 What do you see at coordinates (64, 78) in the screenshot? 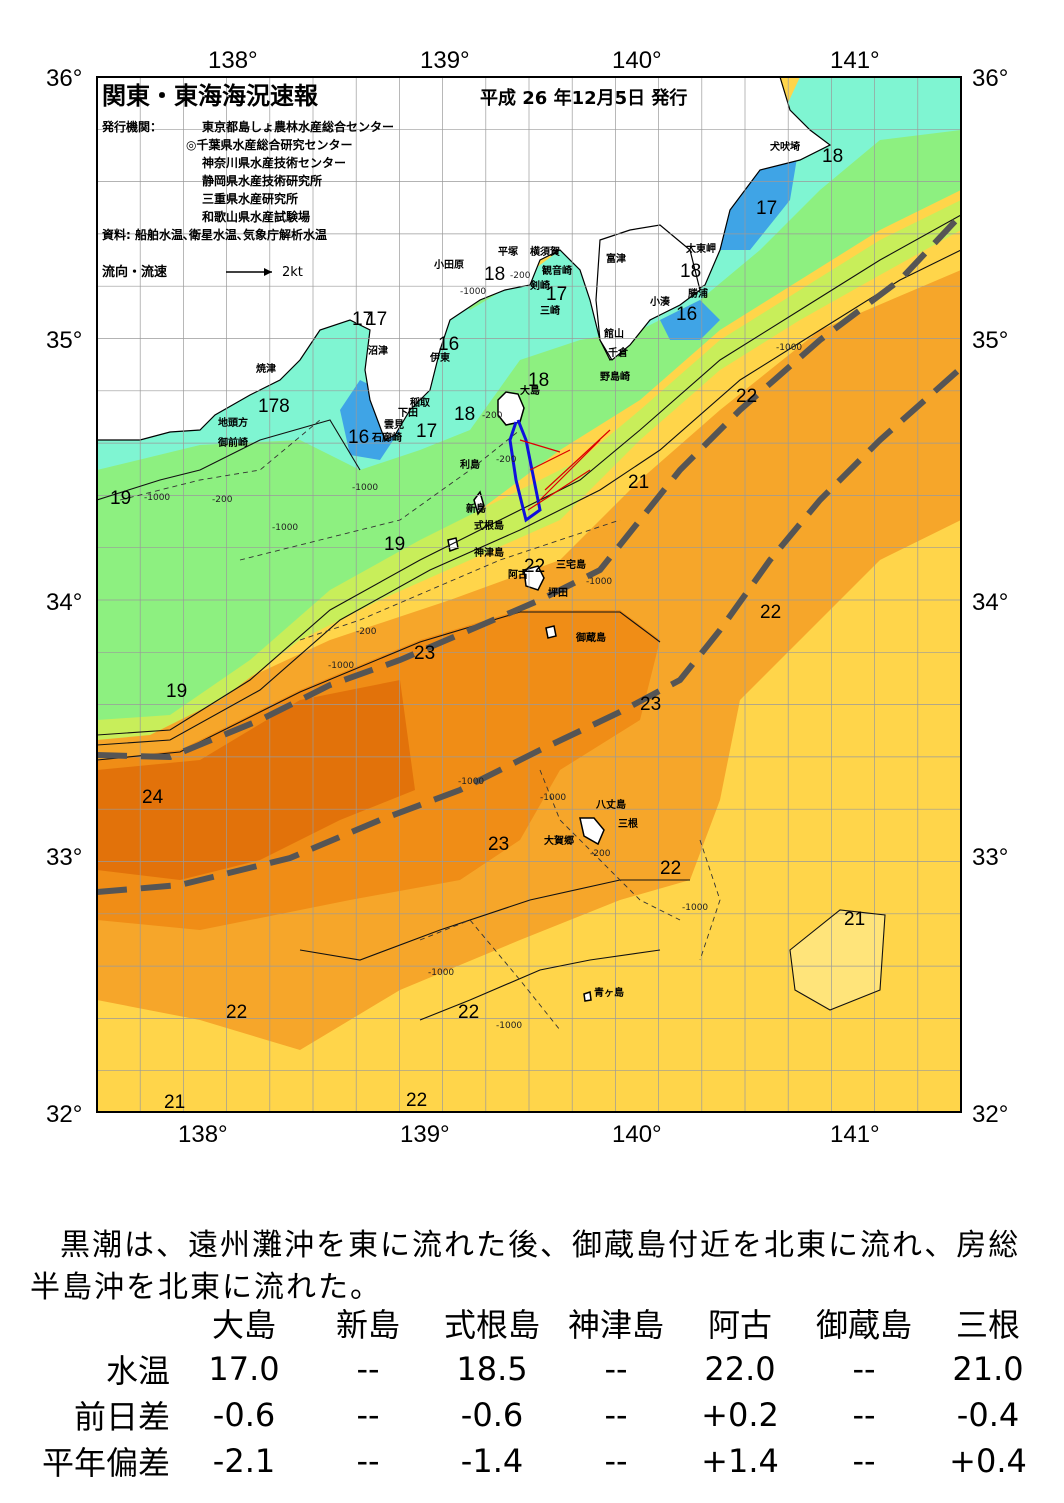
I see `lat-label-left-36: 36°` at bounding box center [64, 78].